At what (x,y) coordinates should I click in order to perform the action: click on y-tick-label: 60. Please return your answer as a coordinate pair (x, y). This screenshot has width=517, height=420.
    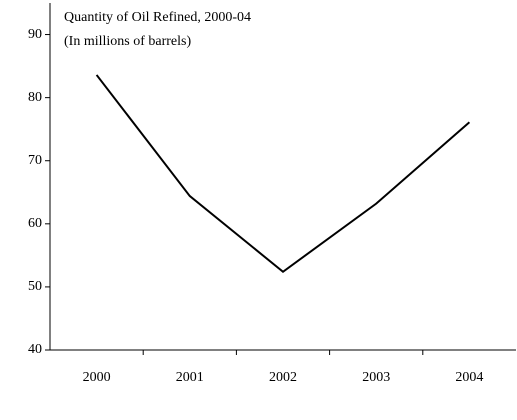
    Looking at the image, I should click on (35, 223).